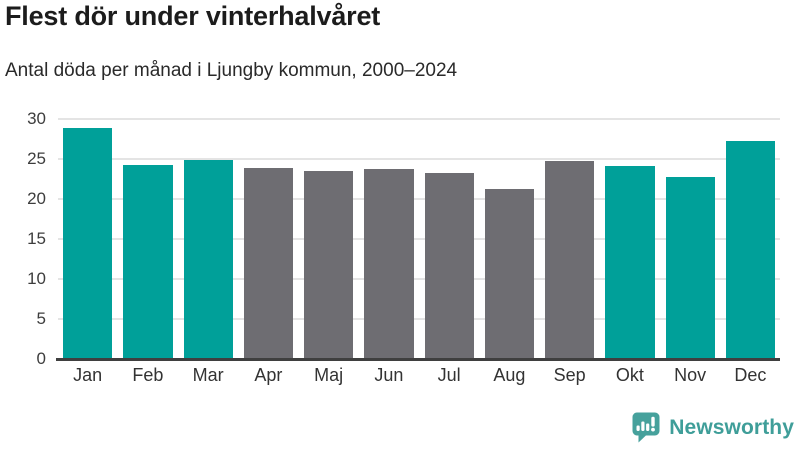 Image resolution: width=800 pixels, height=450 pixels. I want to click on page-title: Flest dör under vinterhalvåret, so click(193, 16).